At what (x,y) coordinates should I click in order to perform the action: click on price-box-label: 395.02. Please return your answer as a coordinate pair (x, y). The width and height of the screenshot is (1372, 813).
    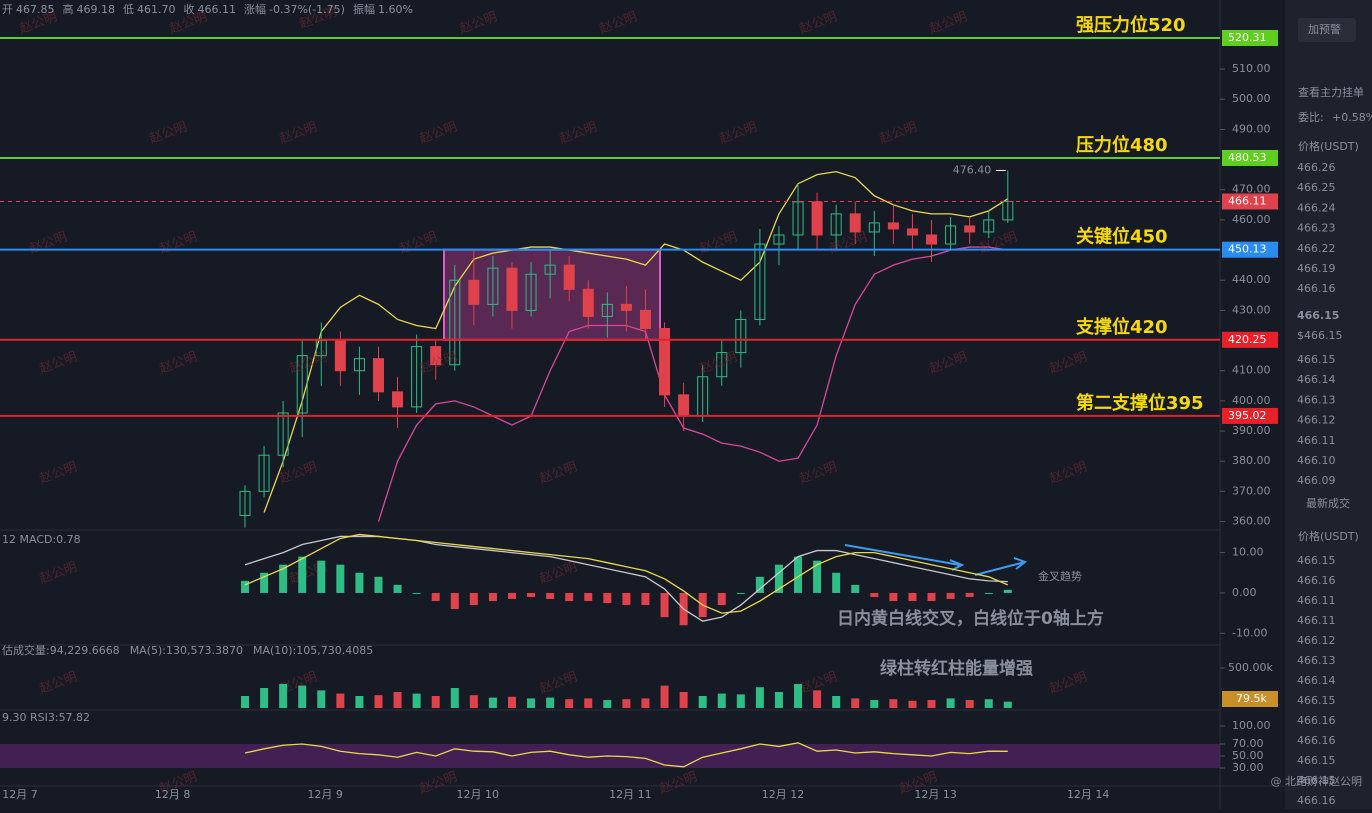
    Looking at the image, I should click on (1247, 415).